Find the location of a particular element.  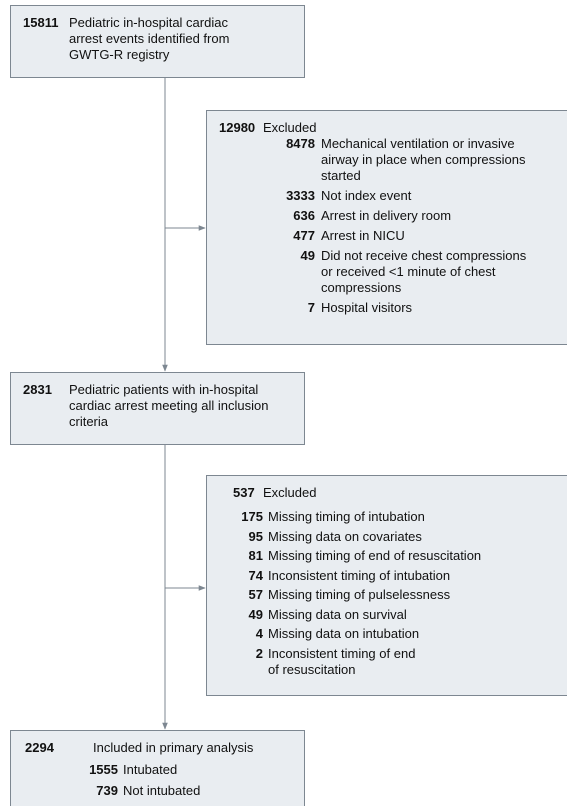

count: 537 is located at coordinates (244, 492).